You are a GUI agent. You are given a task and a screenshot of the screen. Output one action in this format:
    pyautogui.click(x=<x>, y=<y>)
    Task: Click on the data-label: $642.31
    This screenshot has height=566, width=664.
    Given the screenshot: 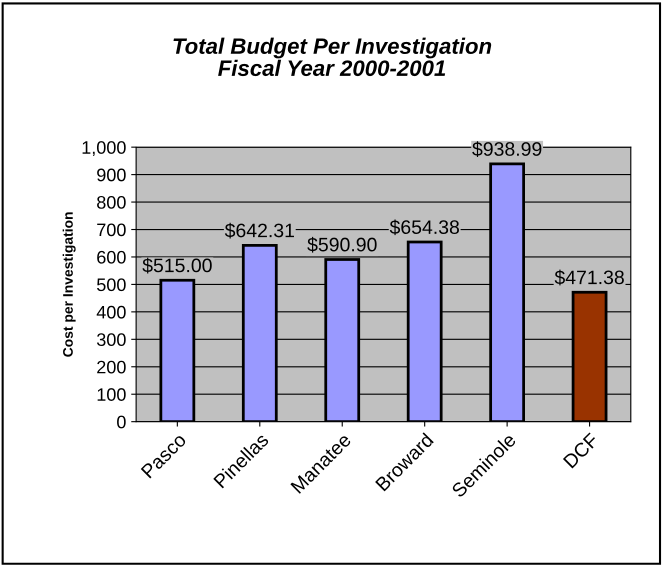 What is the action you would take?
    pyautogui.click(x=259, y=230)
    